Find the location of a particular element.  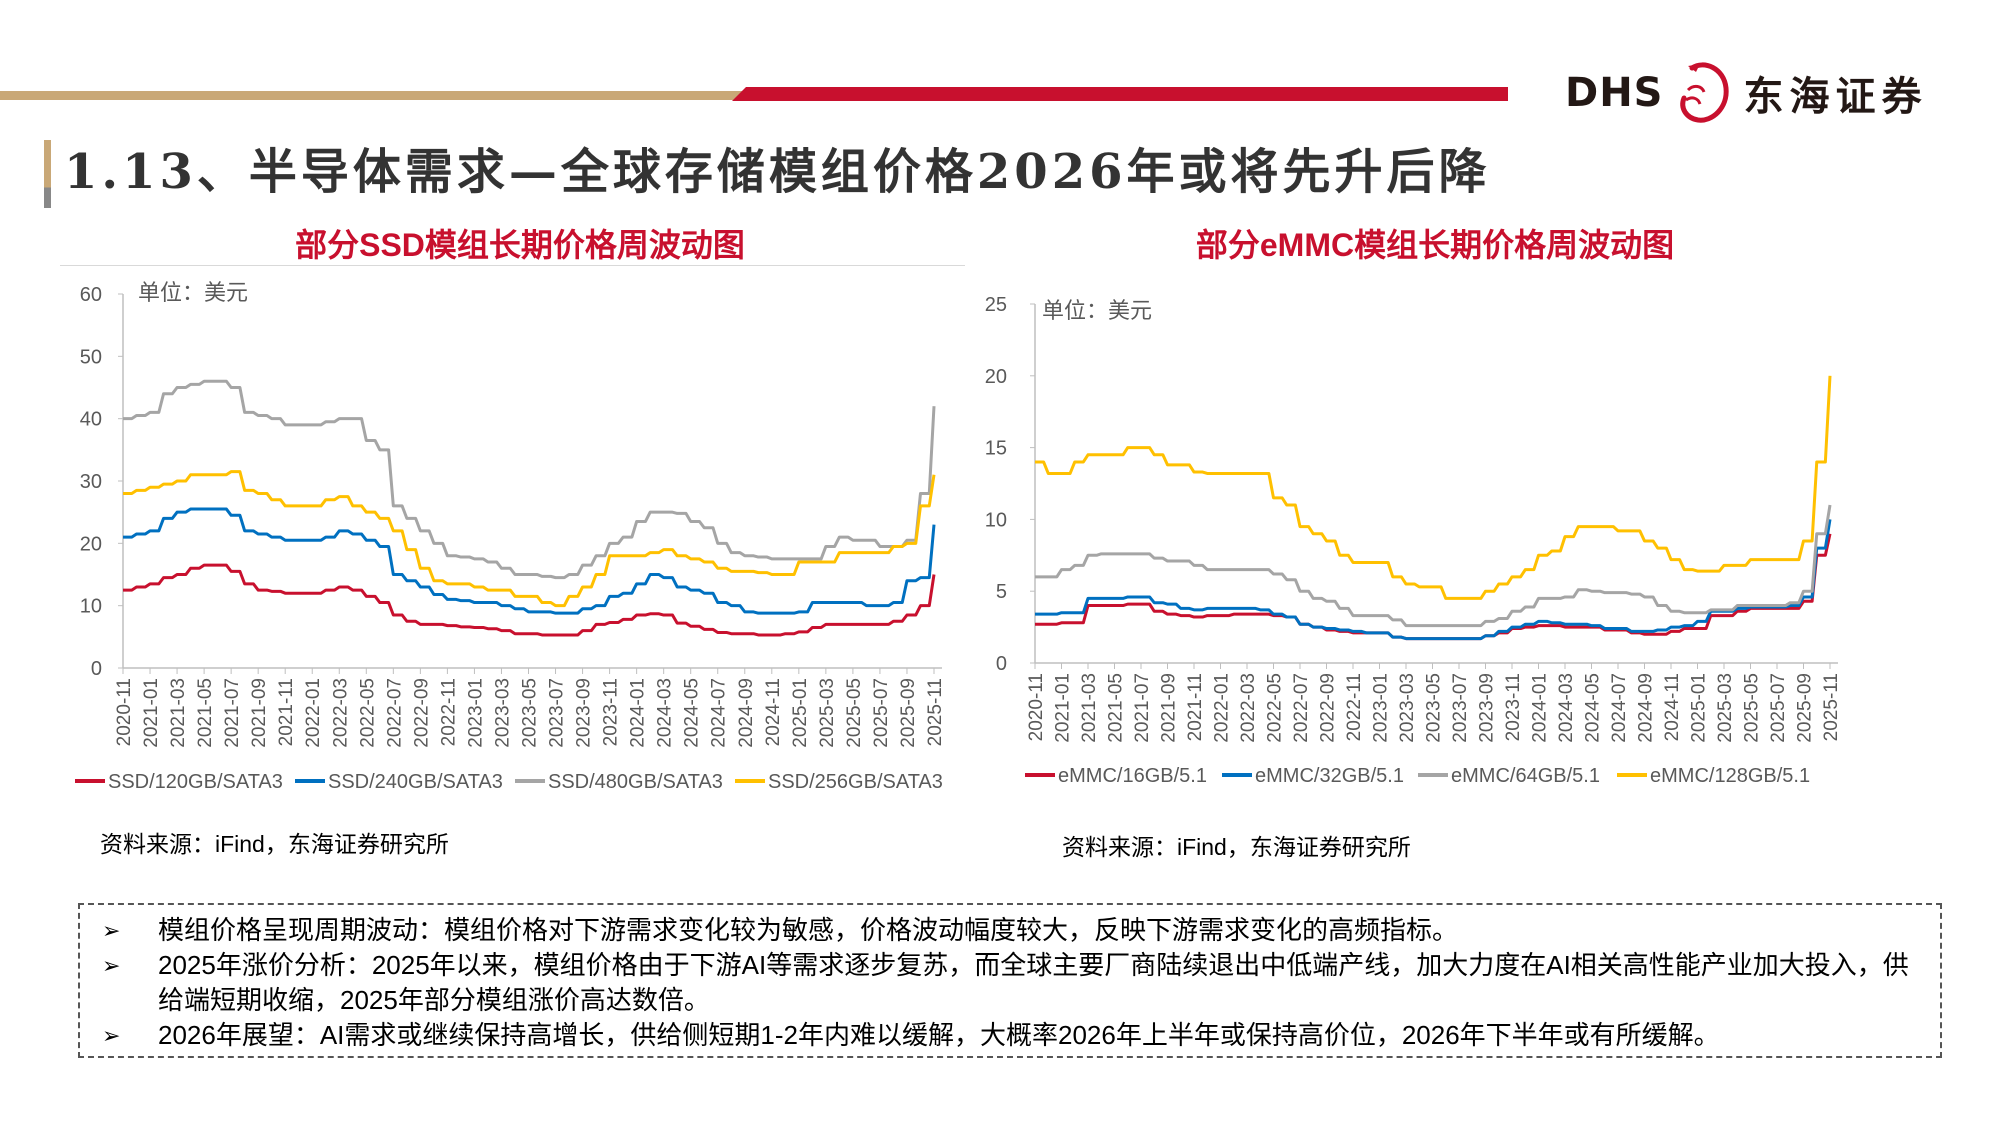

x-tick-label: 2024-03 is located at coordinates (1566, 708).